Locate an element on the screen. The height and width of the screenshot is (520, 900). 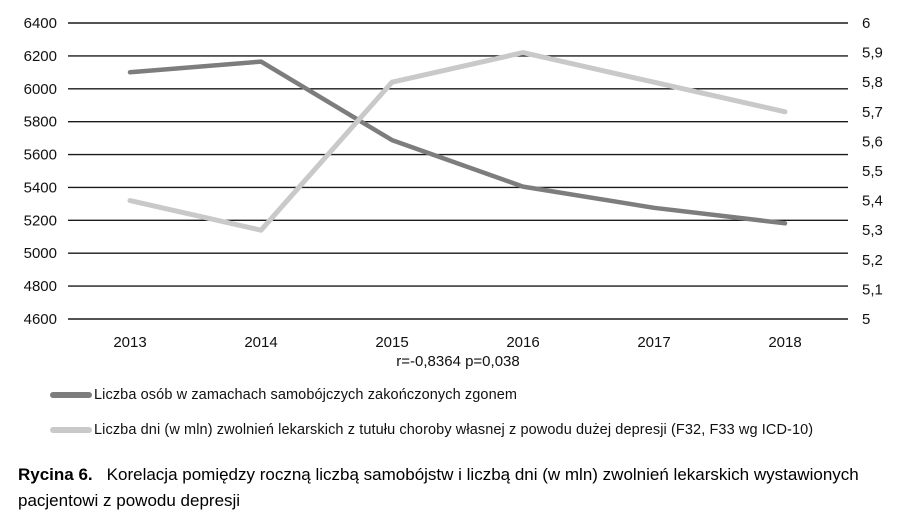
right-axis-tick-label: 5,5 is located at coordinates (872, 171).